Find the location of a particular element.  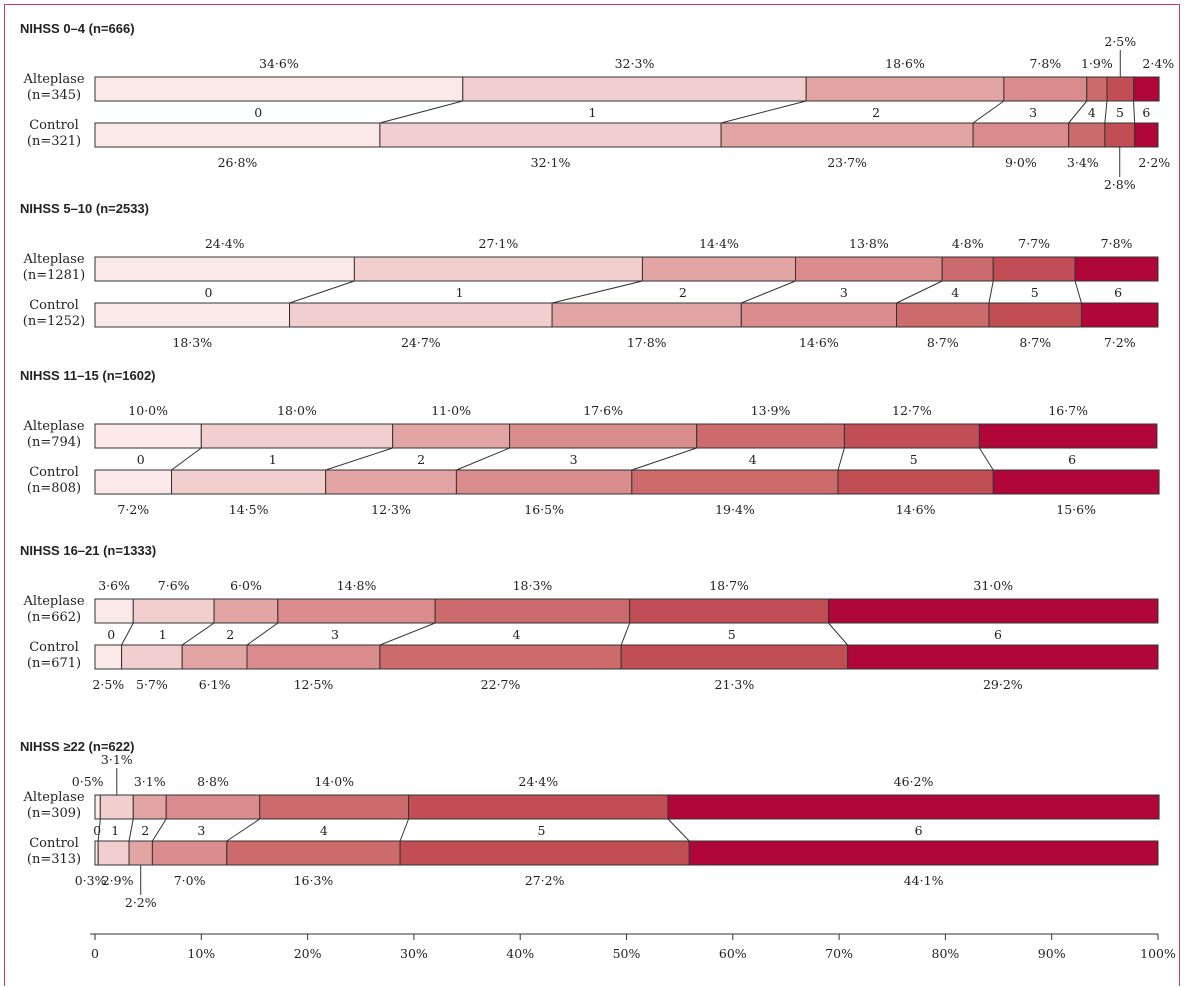

value-label: 2·5% is located at coordinates (108, 684).